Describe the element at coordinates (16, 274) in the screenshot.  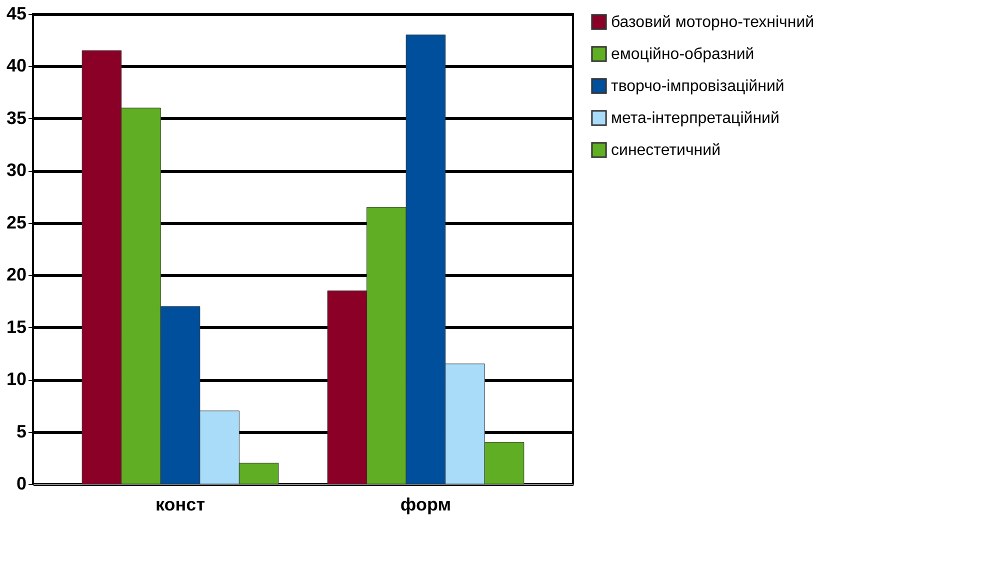
I see `y-tick-label: 20` at that location.